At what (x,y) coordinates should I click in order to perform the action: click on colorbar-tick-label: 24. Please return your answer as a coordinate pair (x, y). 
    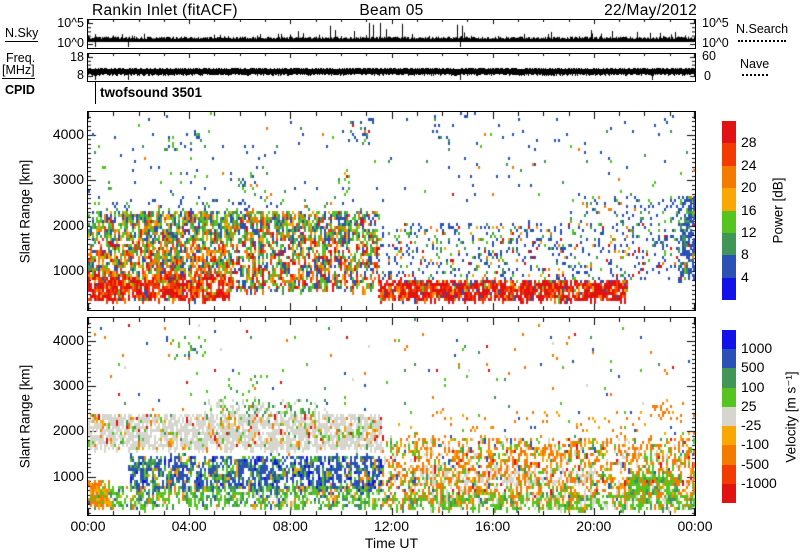
    Looking at the image, I should click on (749, 164).